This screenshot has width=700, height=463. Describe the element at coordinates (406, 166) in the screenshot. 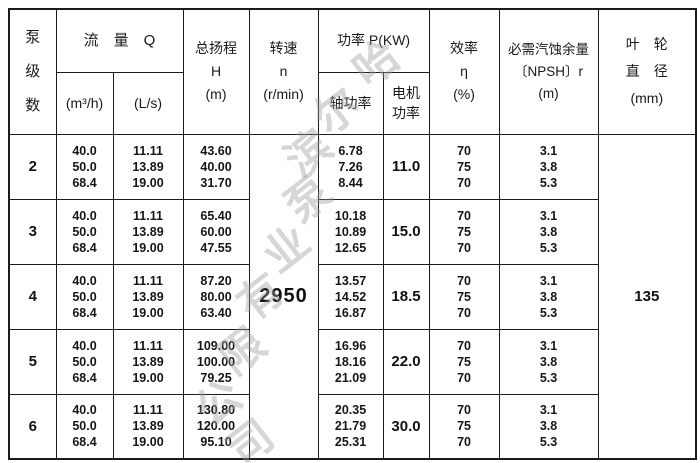

I see `cell-motor-power: 11.0` at that location.